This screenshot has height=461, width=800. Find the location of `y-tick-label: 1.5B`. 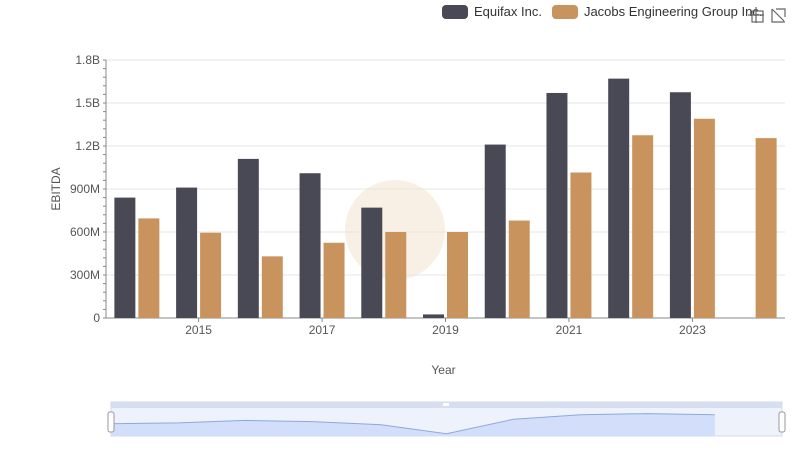

y-tick-label: 1.5B is located at coordinates (87, 103).